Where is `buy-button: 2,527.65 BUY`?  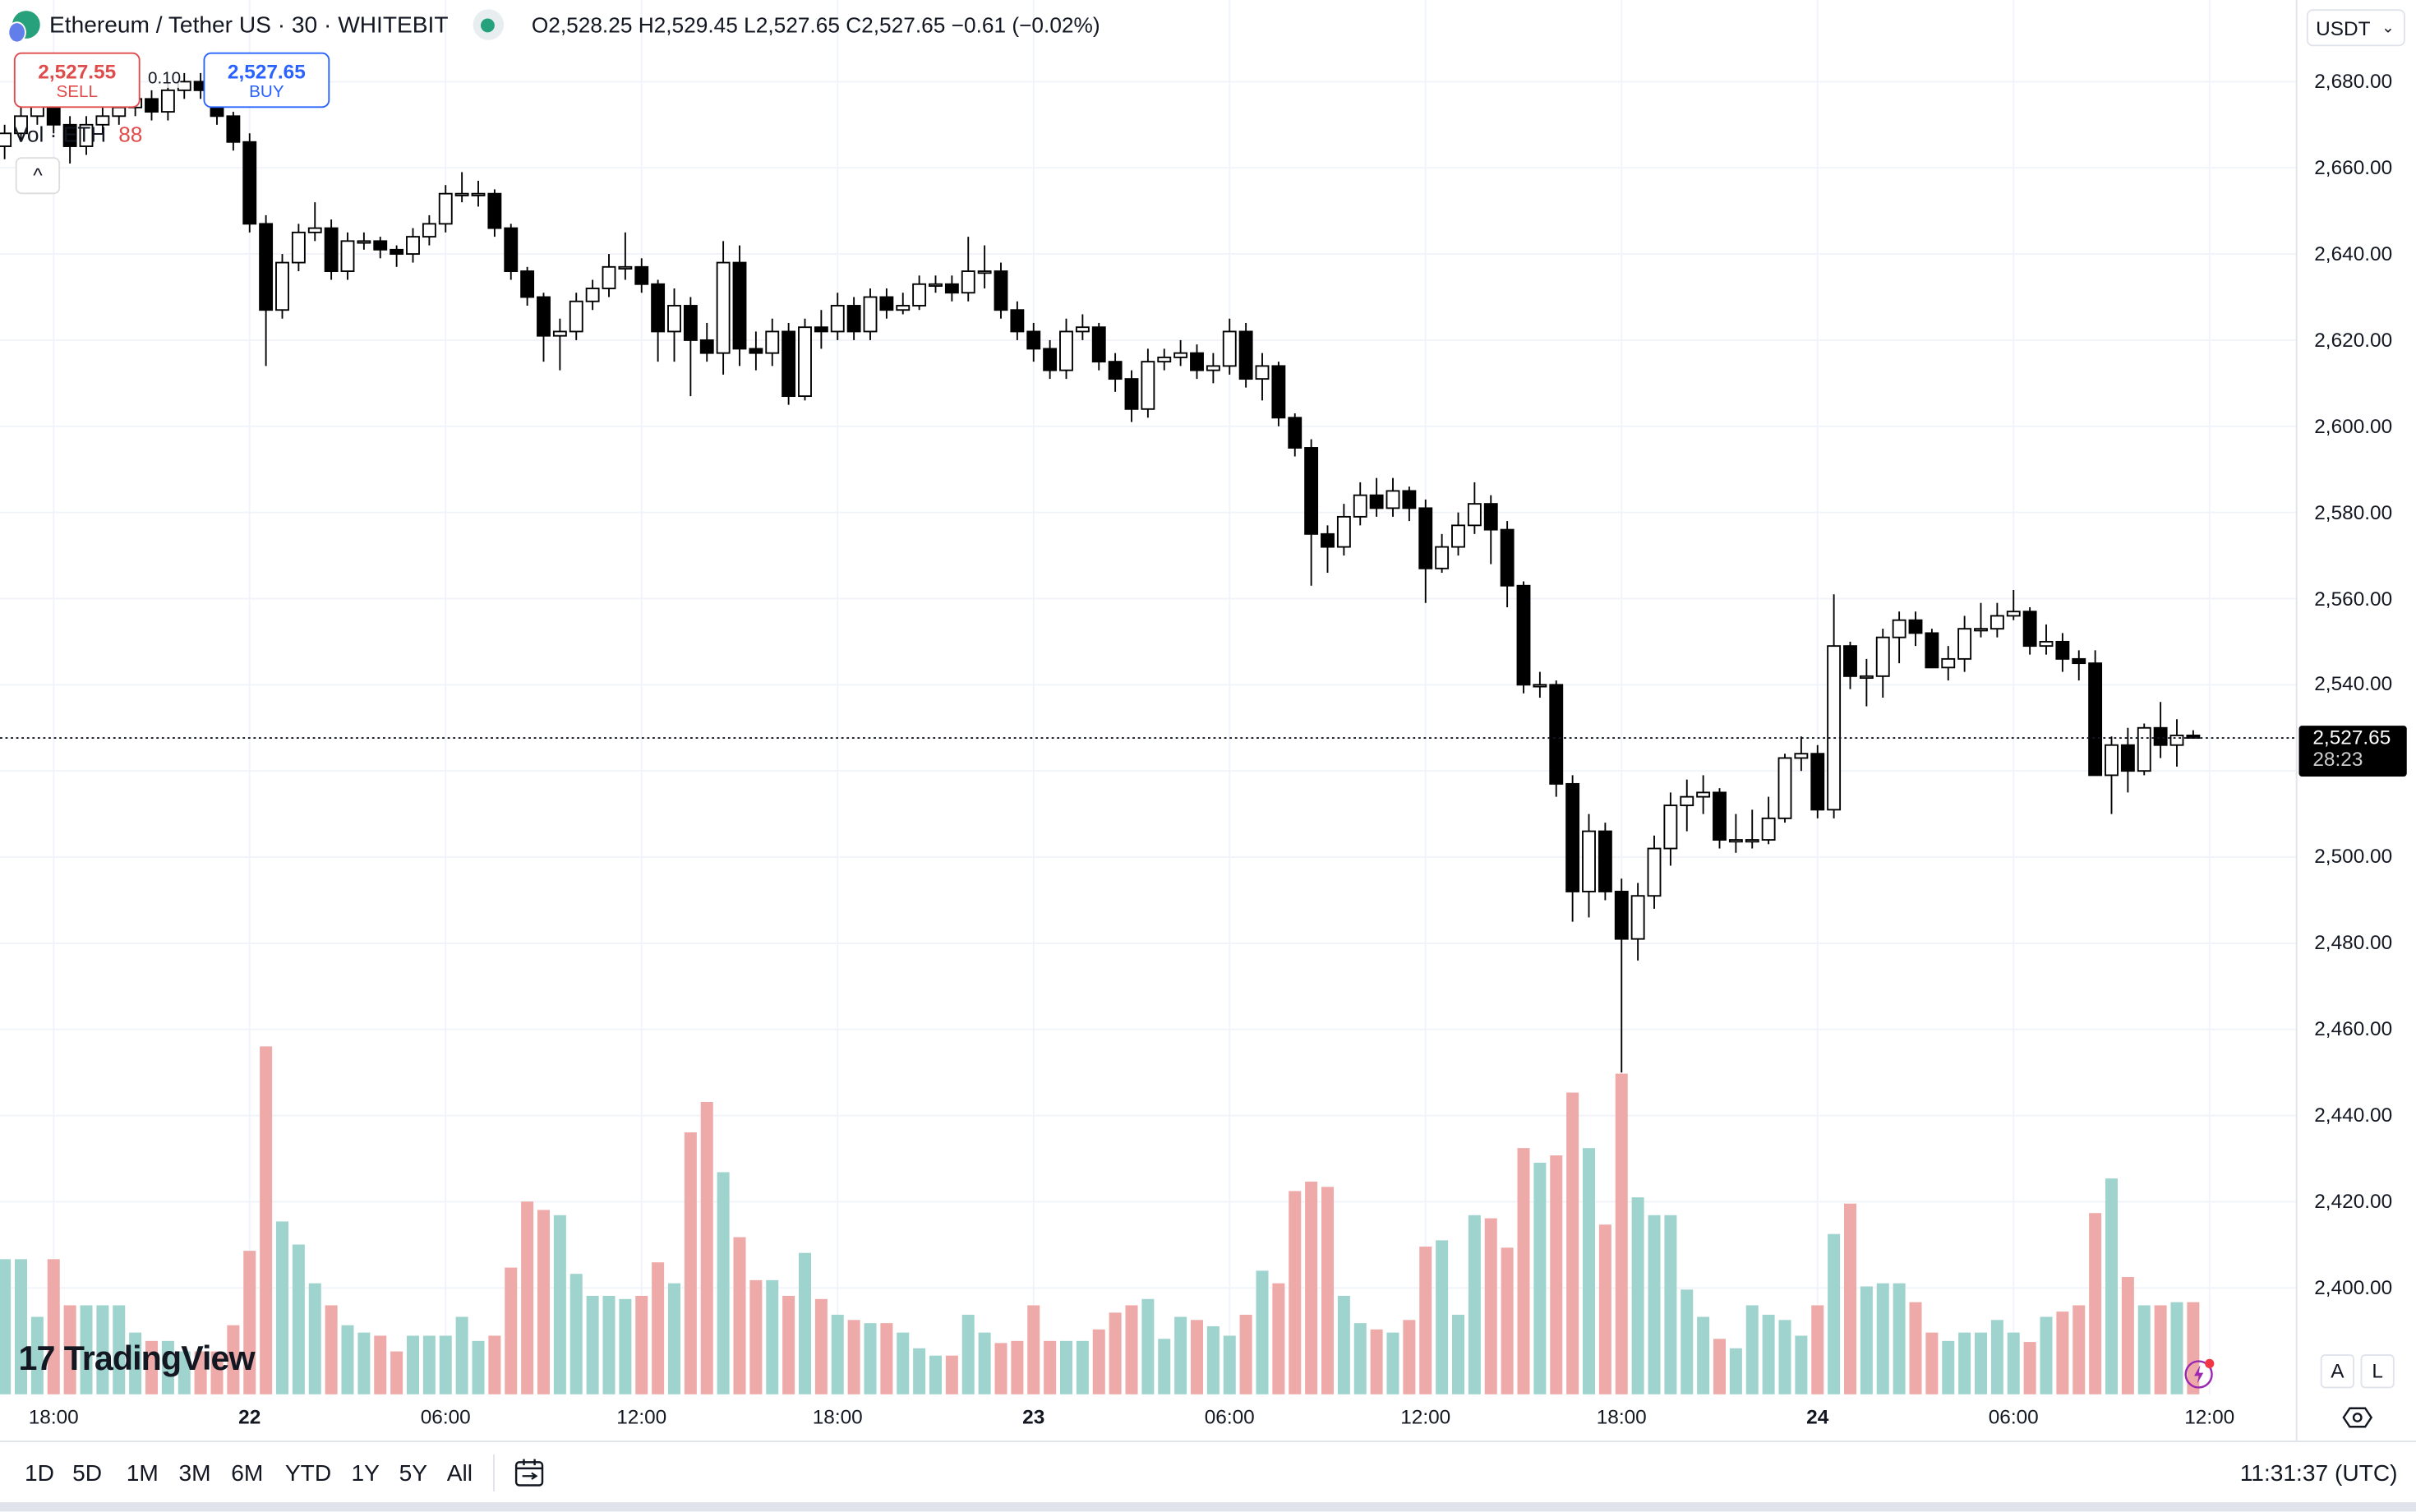 buy-button: 2,527.65 BUY is located at coordinates (267, 80).